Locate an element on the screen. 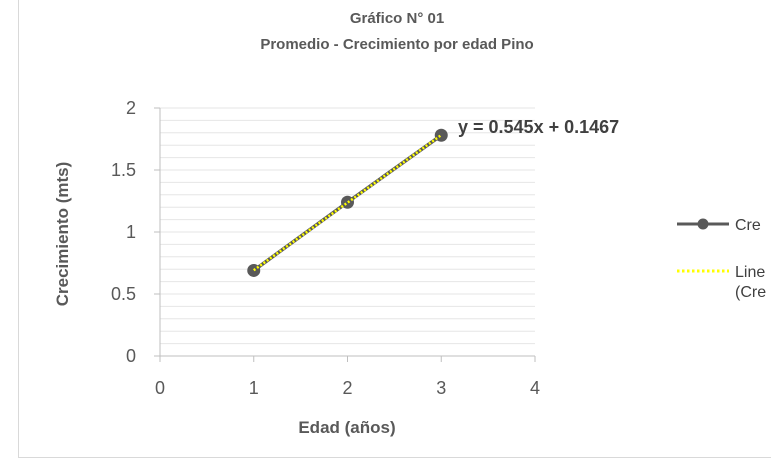  y-tick-label: 2 is located at coordinates (131, 108).